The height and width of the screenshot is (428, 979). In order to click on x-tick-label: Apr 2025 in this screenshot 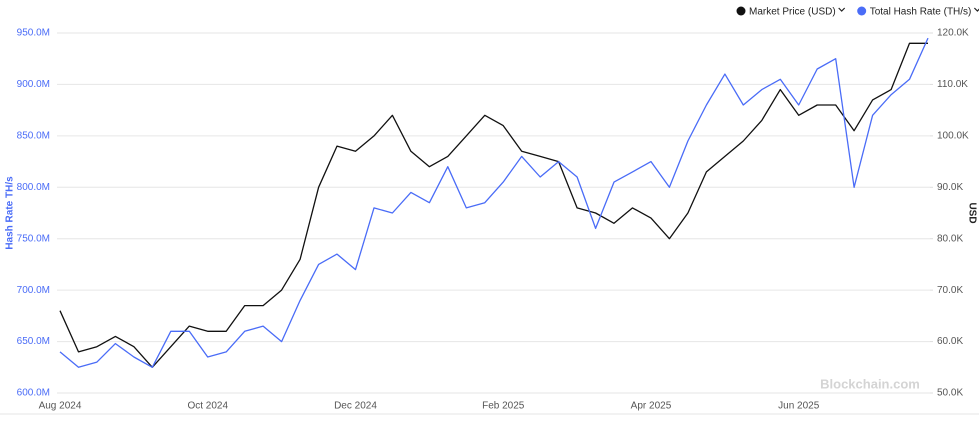, I will do `click(651, 406)`.